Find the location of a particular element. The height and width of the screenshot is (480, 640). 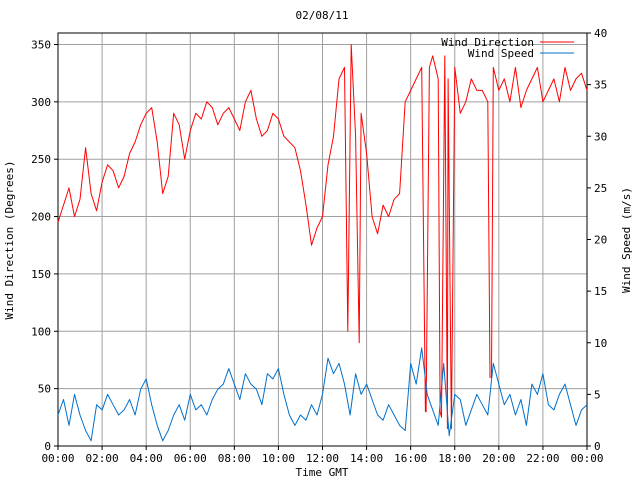

x-tick-label: 06:00 is located at coordinates (190, 458).